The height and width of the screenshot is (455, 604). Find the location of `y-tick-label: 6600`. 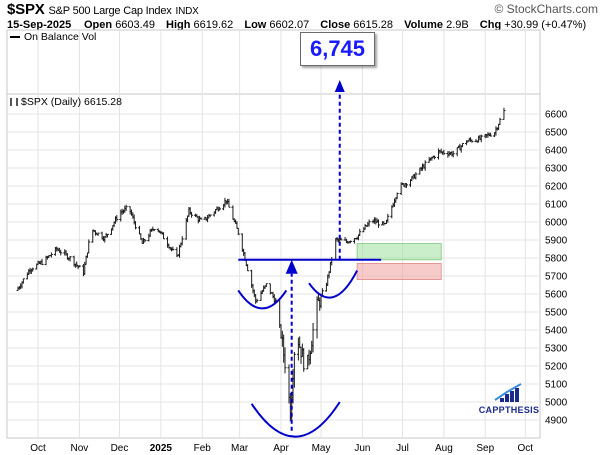

y-tick-label: 6600 is located at coordinates (556, 115).